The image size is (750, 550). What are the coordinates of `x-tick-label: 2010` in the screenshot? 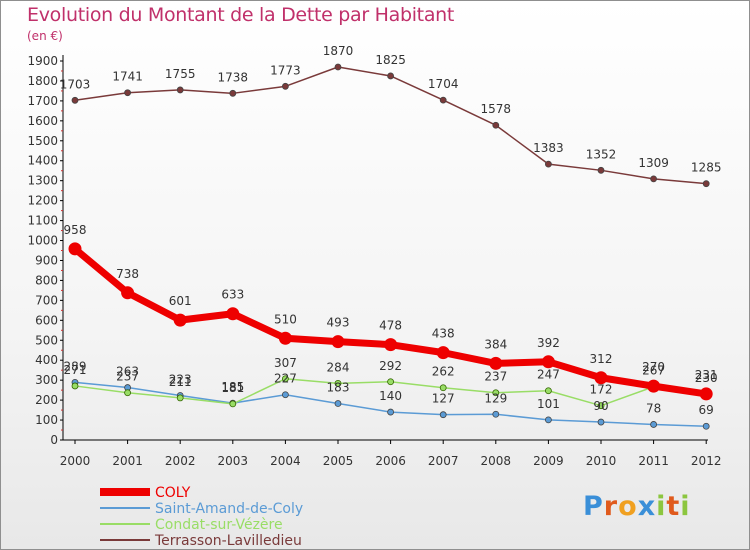 It's located at (601, 461).